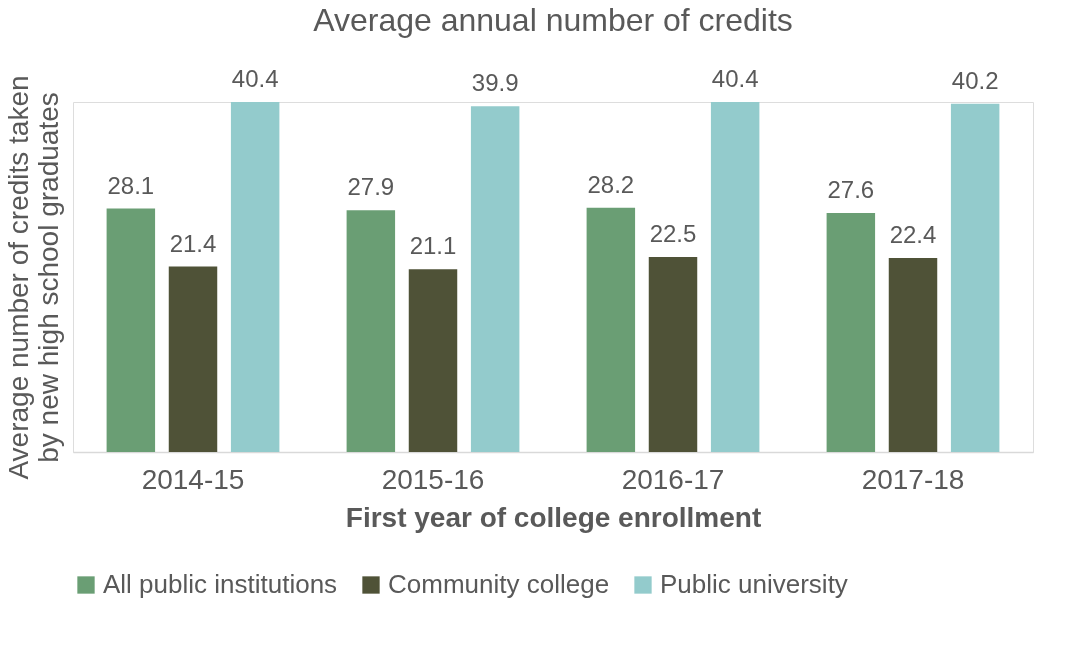  Describe the element at coordinates (673, 479) in the screenshot. I see `x-tick-label: 2016-17` at that location.